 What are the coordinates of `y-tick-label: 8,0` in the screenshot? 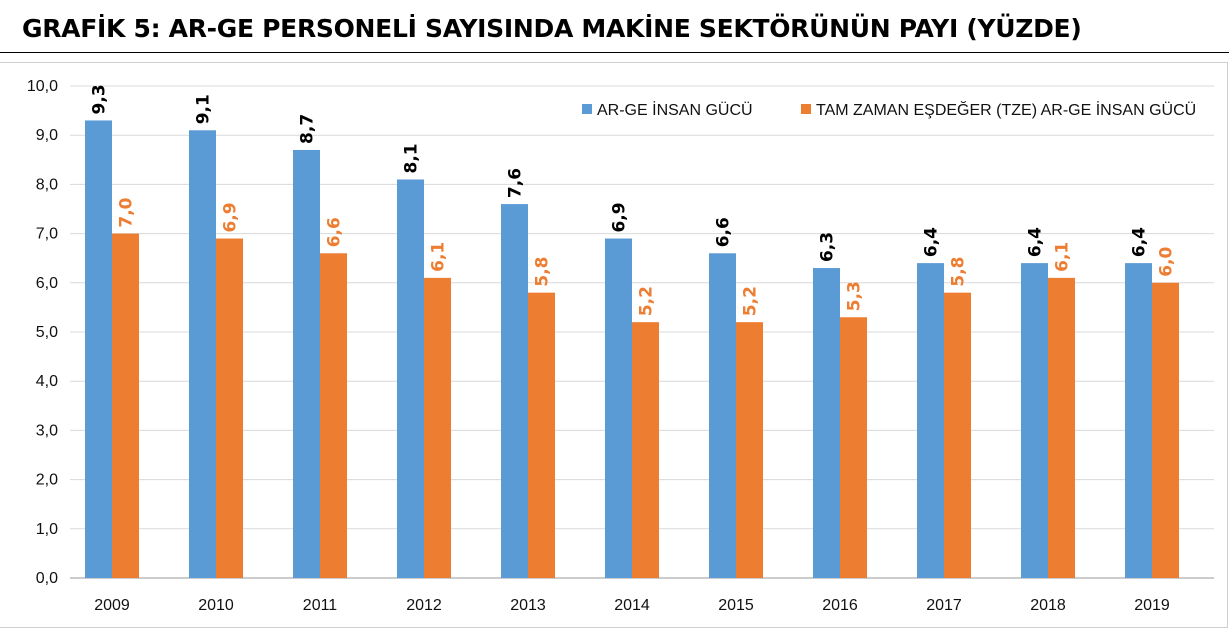 It's located at (47, 184).